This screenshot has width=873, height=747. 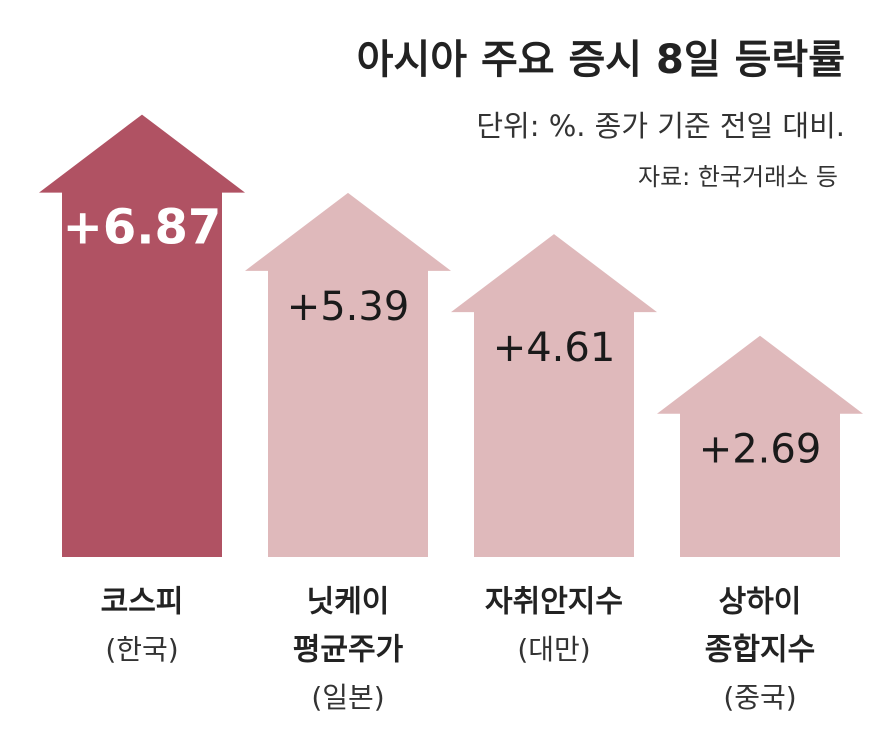 I want to click on category-note: (중국), so click(x=759, y=697).